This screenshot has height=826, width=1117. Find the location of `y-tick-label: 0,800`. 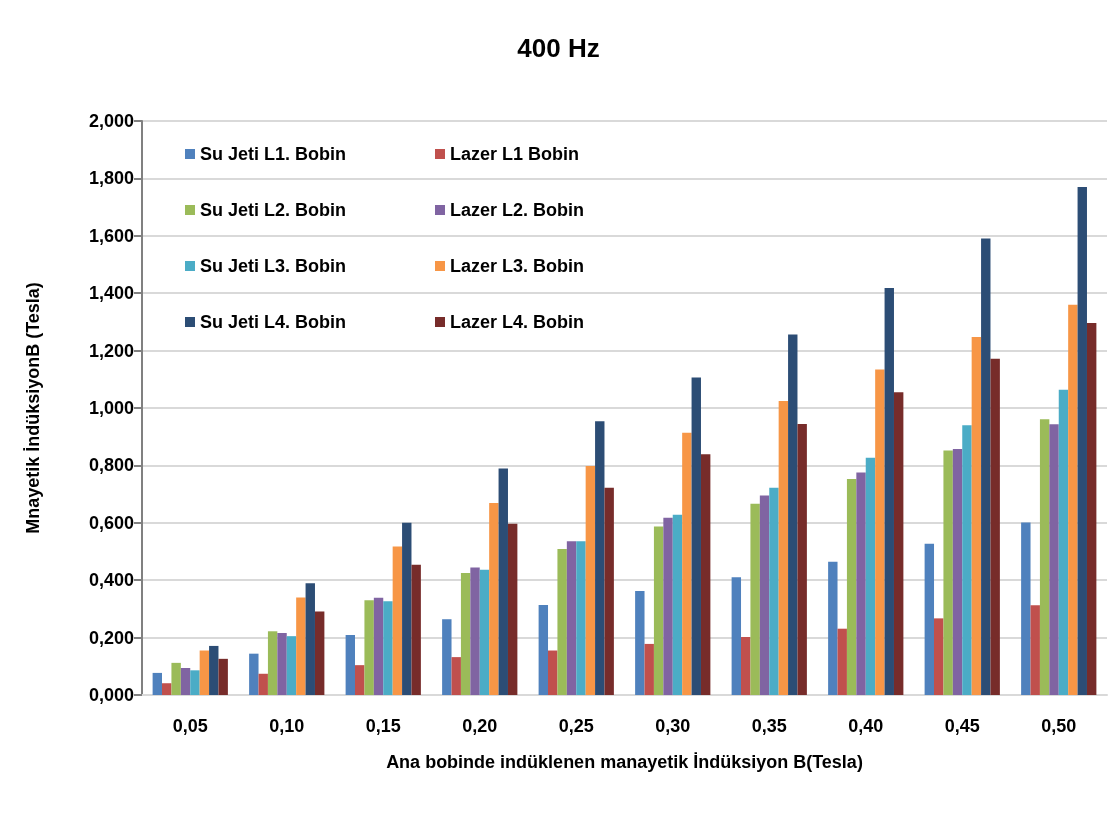

y-tick-label: 0,800 is located at coordinates (111, 465).